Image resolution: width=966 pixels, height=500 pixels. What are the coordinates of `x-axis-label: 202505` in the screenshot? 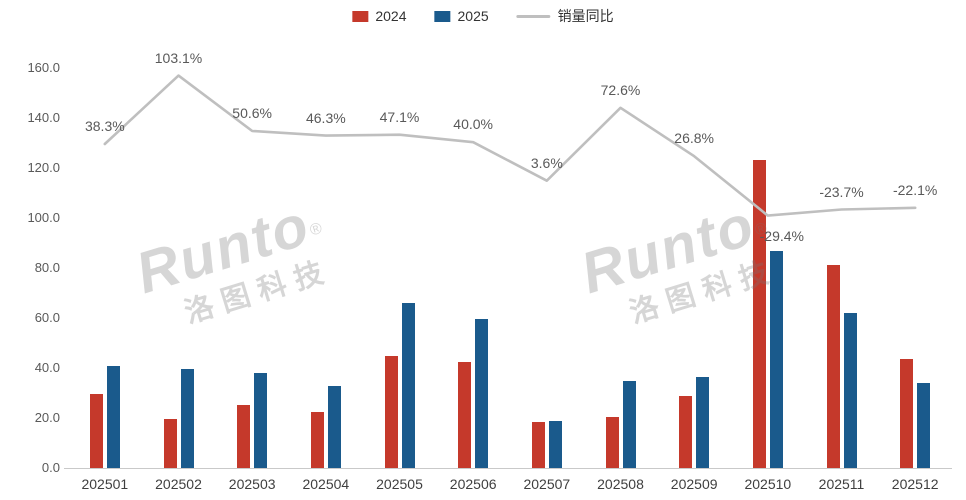 It's located at (399, 484).